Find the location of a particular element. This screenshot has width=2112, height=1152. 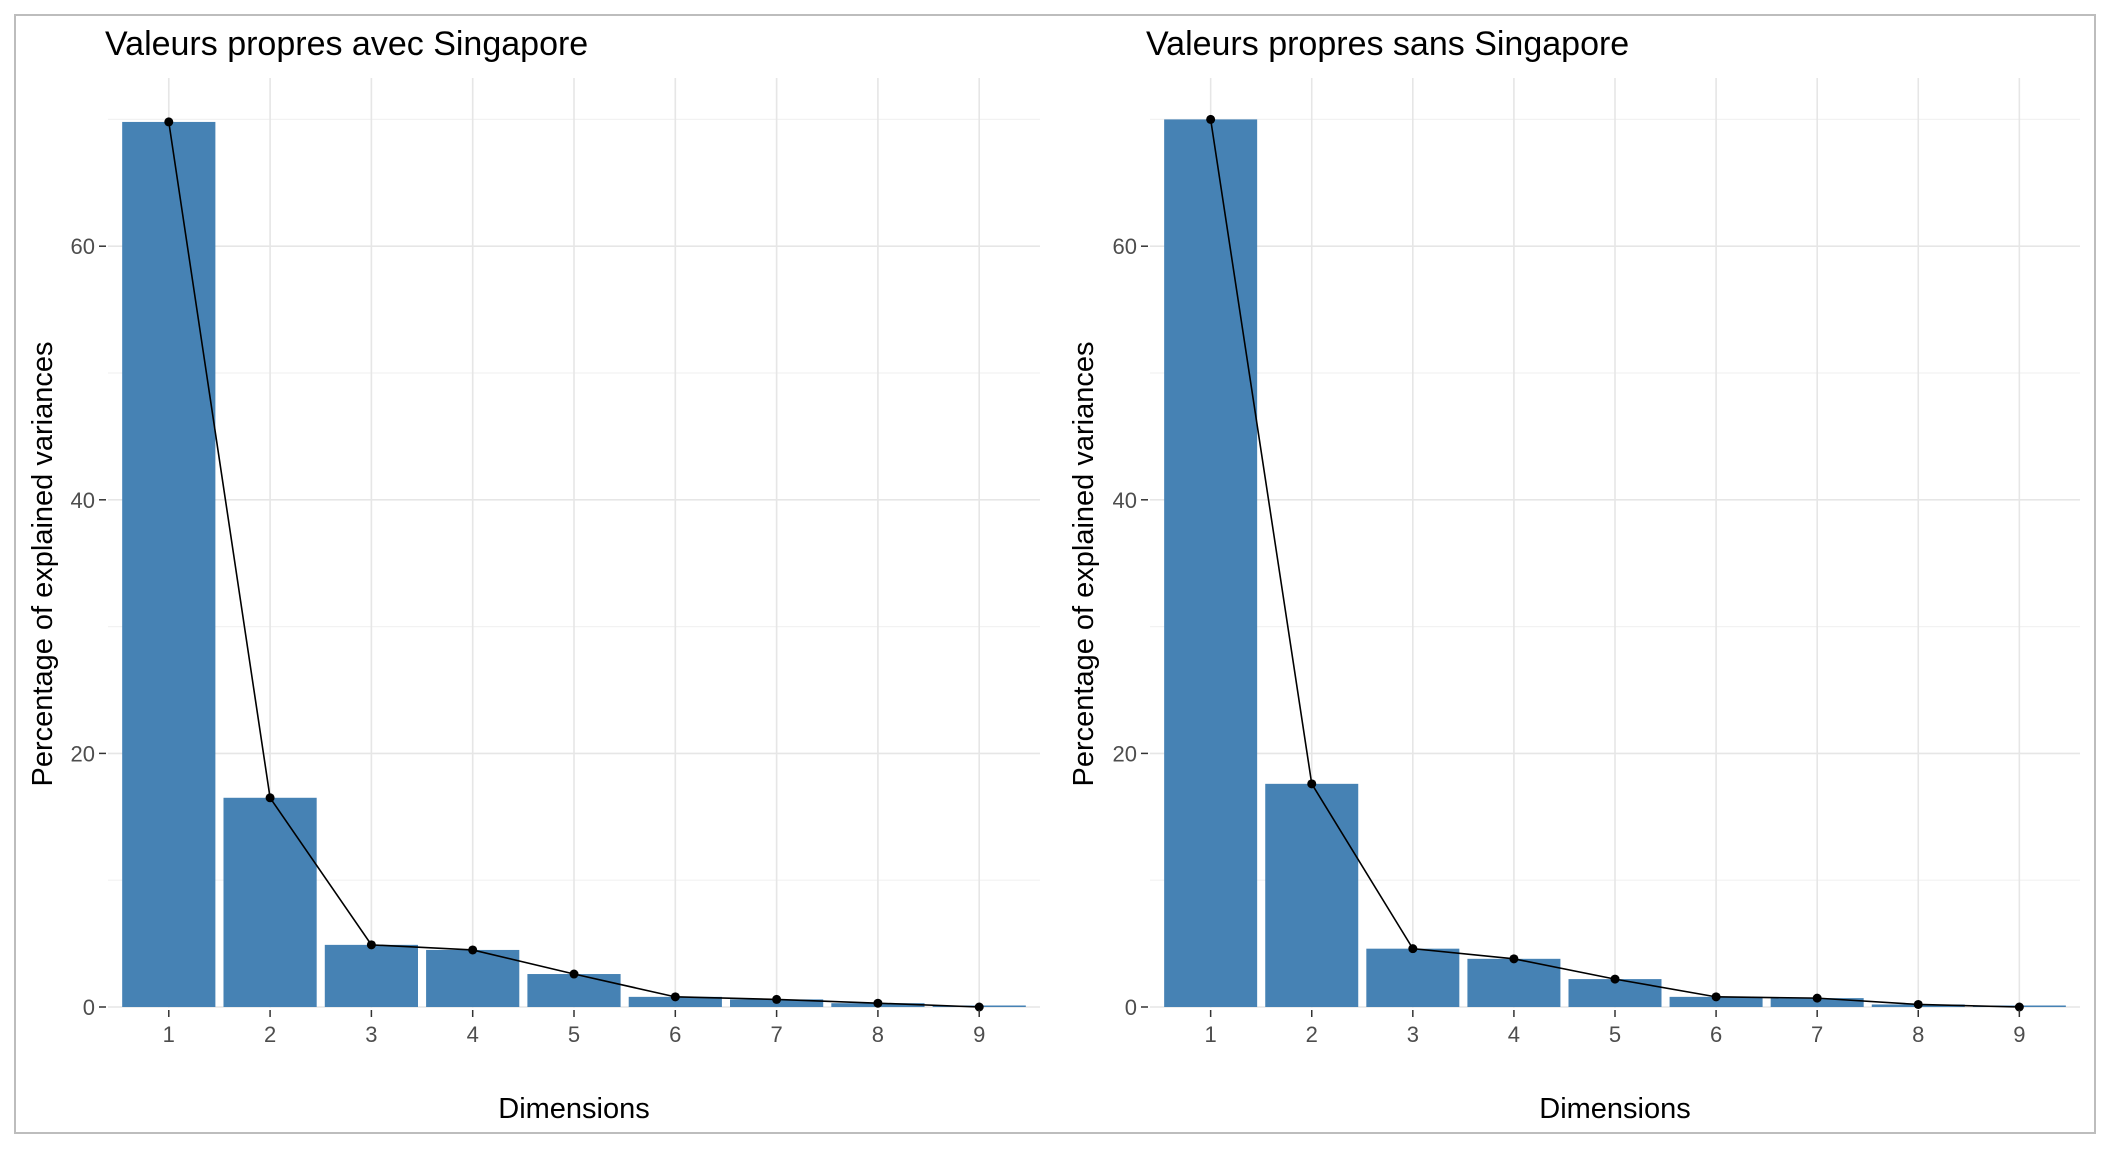

chart-title: Valeurs propres avec Singapore is located at coordinates (346, 44).